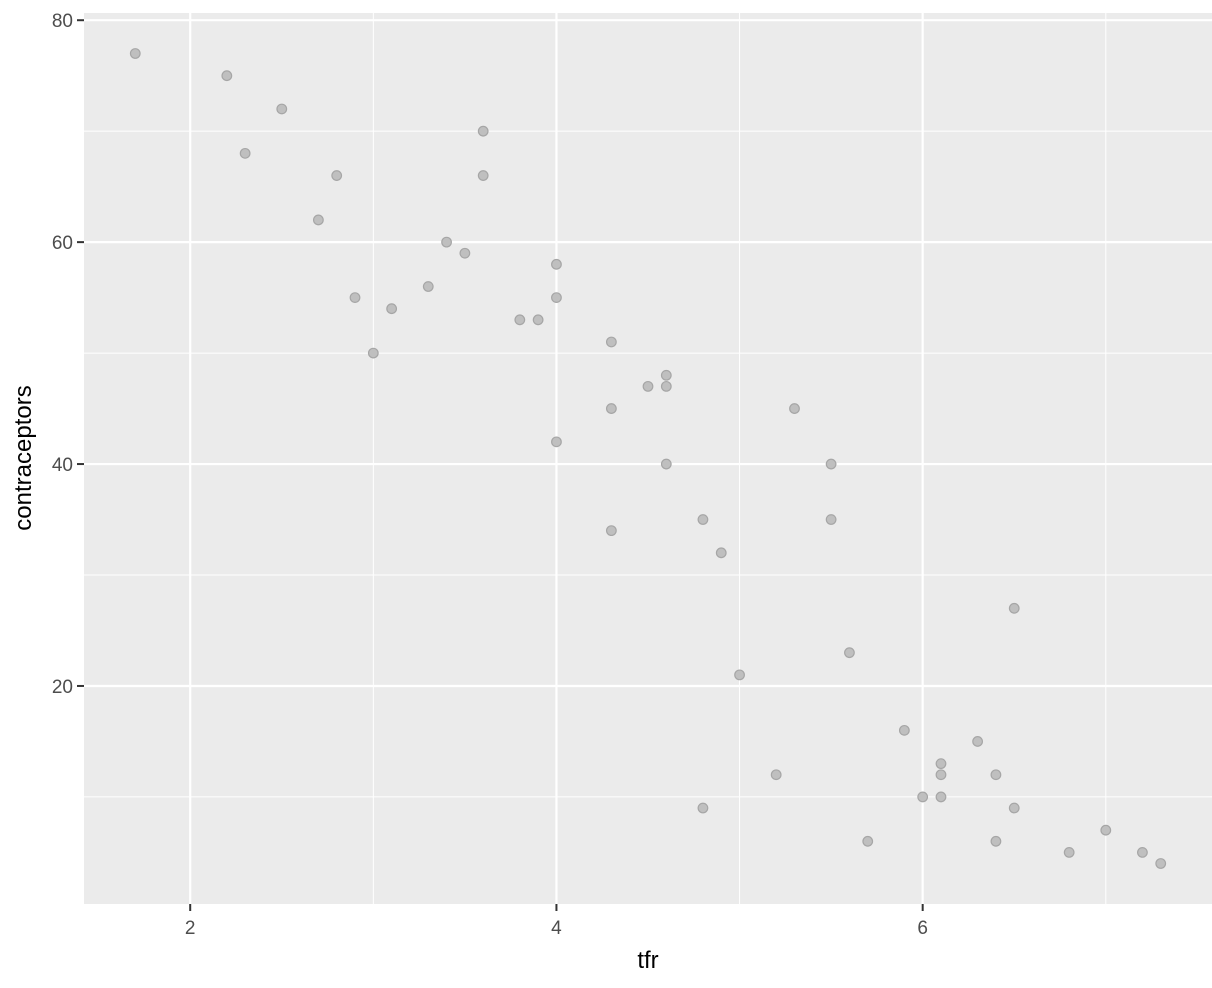  I want to click on y-tick-label: 80, so click(62, 21).